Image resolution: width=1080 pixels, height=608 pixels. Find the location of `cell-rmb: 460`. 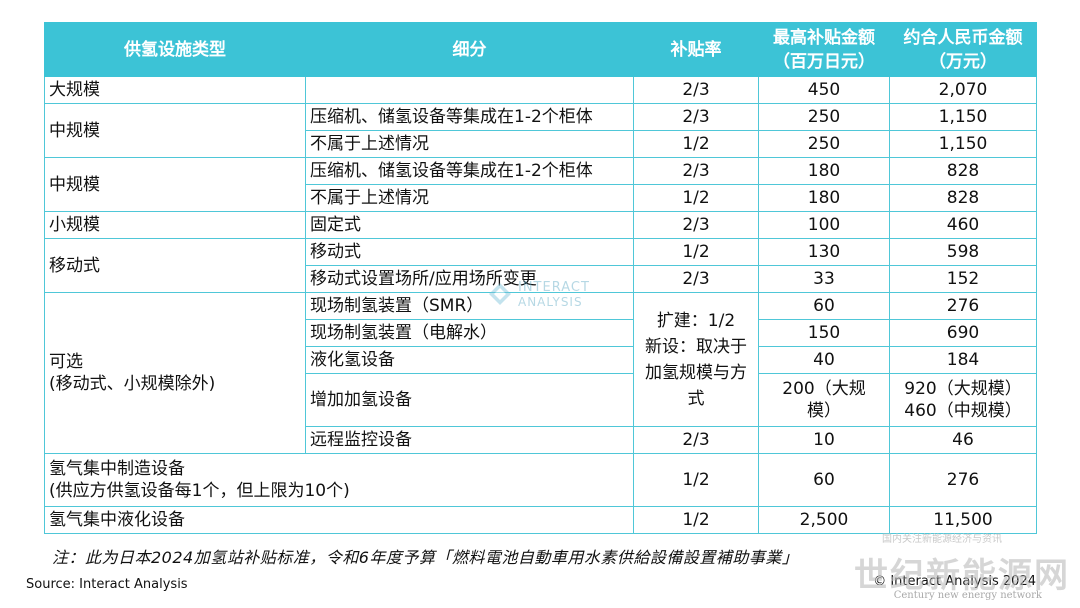

cell-rmb: 460 is located at coordinates (963, 225).